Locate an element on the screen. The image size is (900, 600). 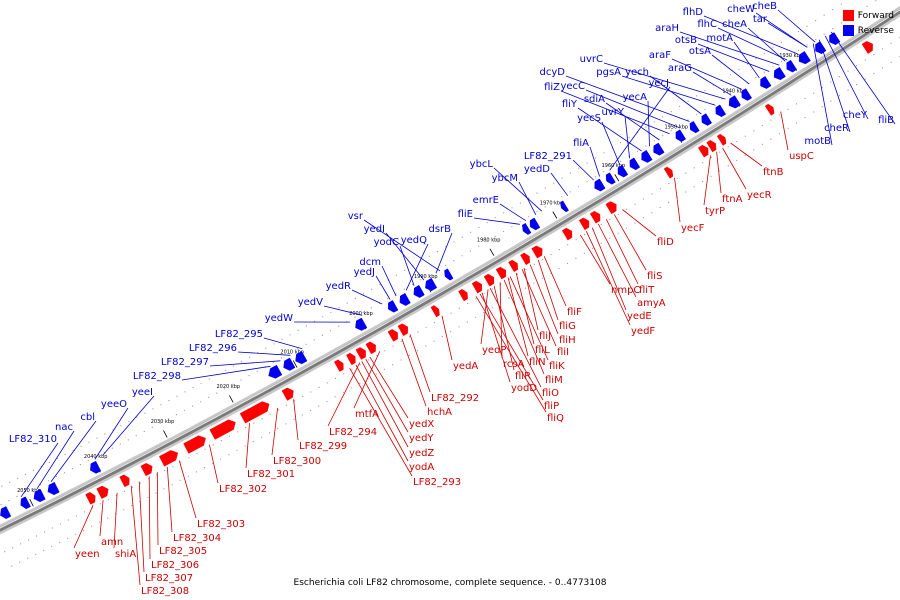
gene-label-yedj: yedJ is located at coordinates (364, 272).